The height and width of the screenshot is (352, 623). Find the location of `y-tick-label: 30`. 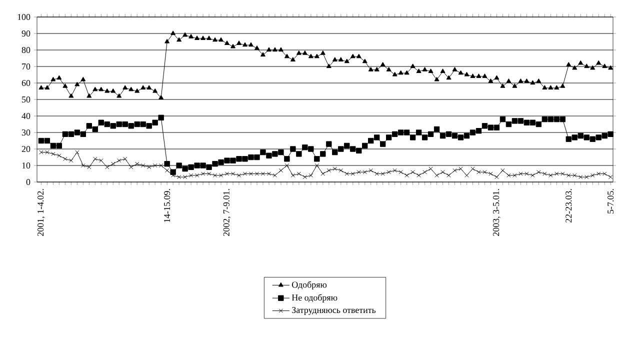

y-tick-label: 30 is located at coordinates (26, 132).